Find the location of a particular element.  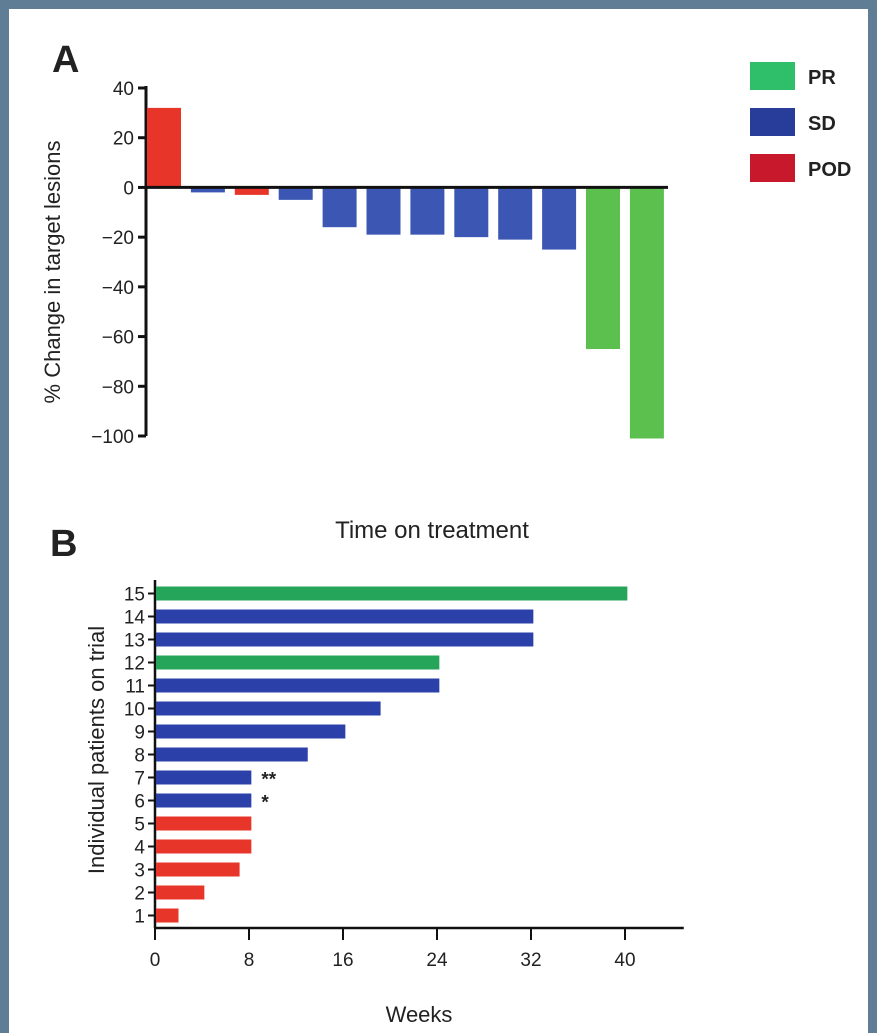

panel-b-title: Time on treatment is located at coordinates (432, 530).